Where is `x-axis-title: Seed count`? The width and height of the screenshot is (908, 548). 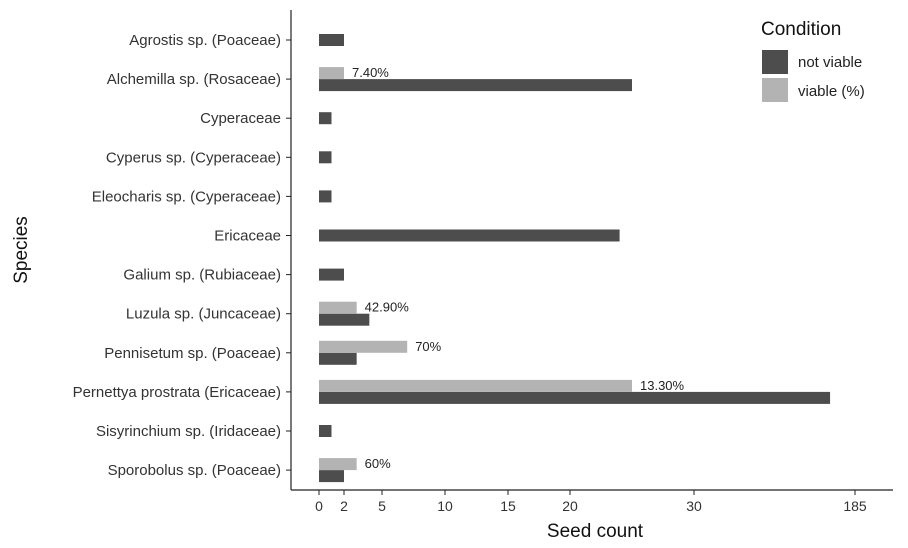 x-axis-title: Seed count is located at coordinates (595, 531).